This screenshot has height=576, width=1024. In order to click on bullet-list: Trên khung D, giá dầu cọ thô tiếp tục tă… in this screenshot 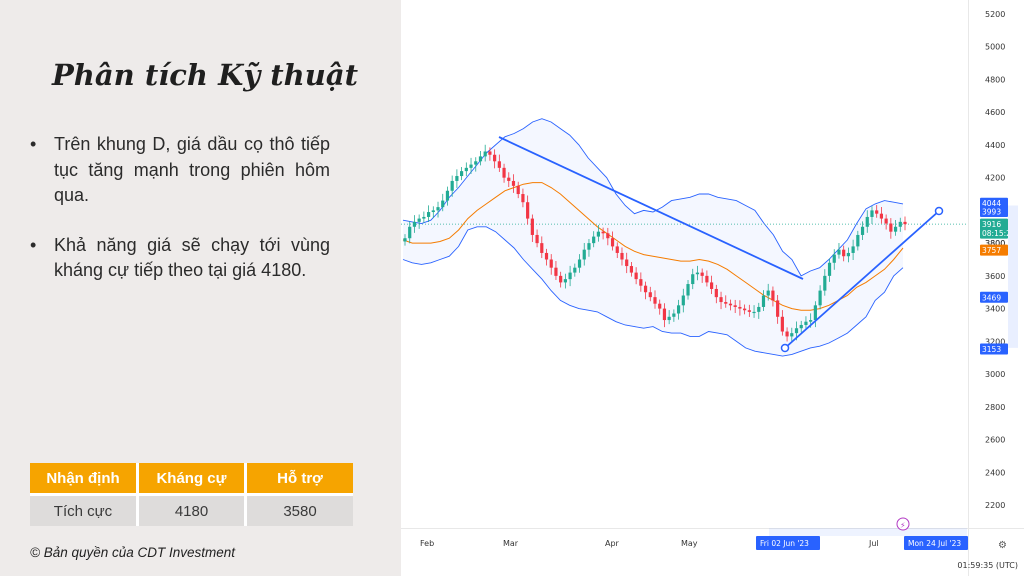, I will do `click(180, 220)`.